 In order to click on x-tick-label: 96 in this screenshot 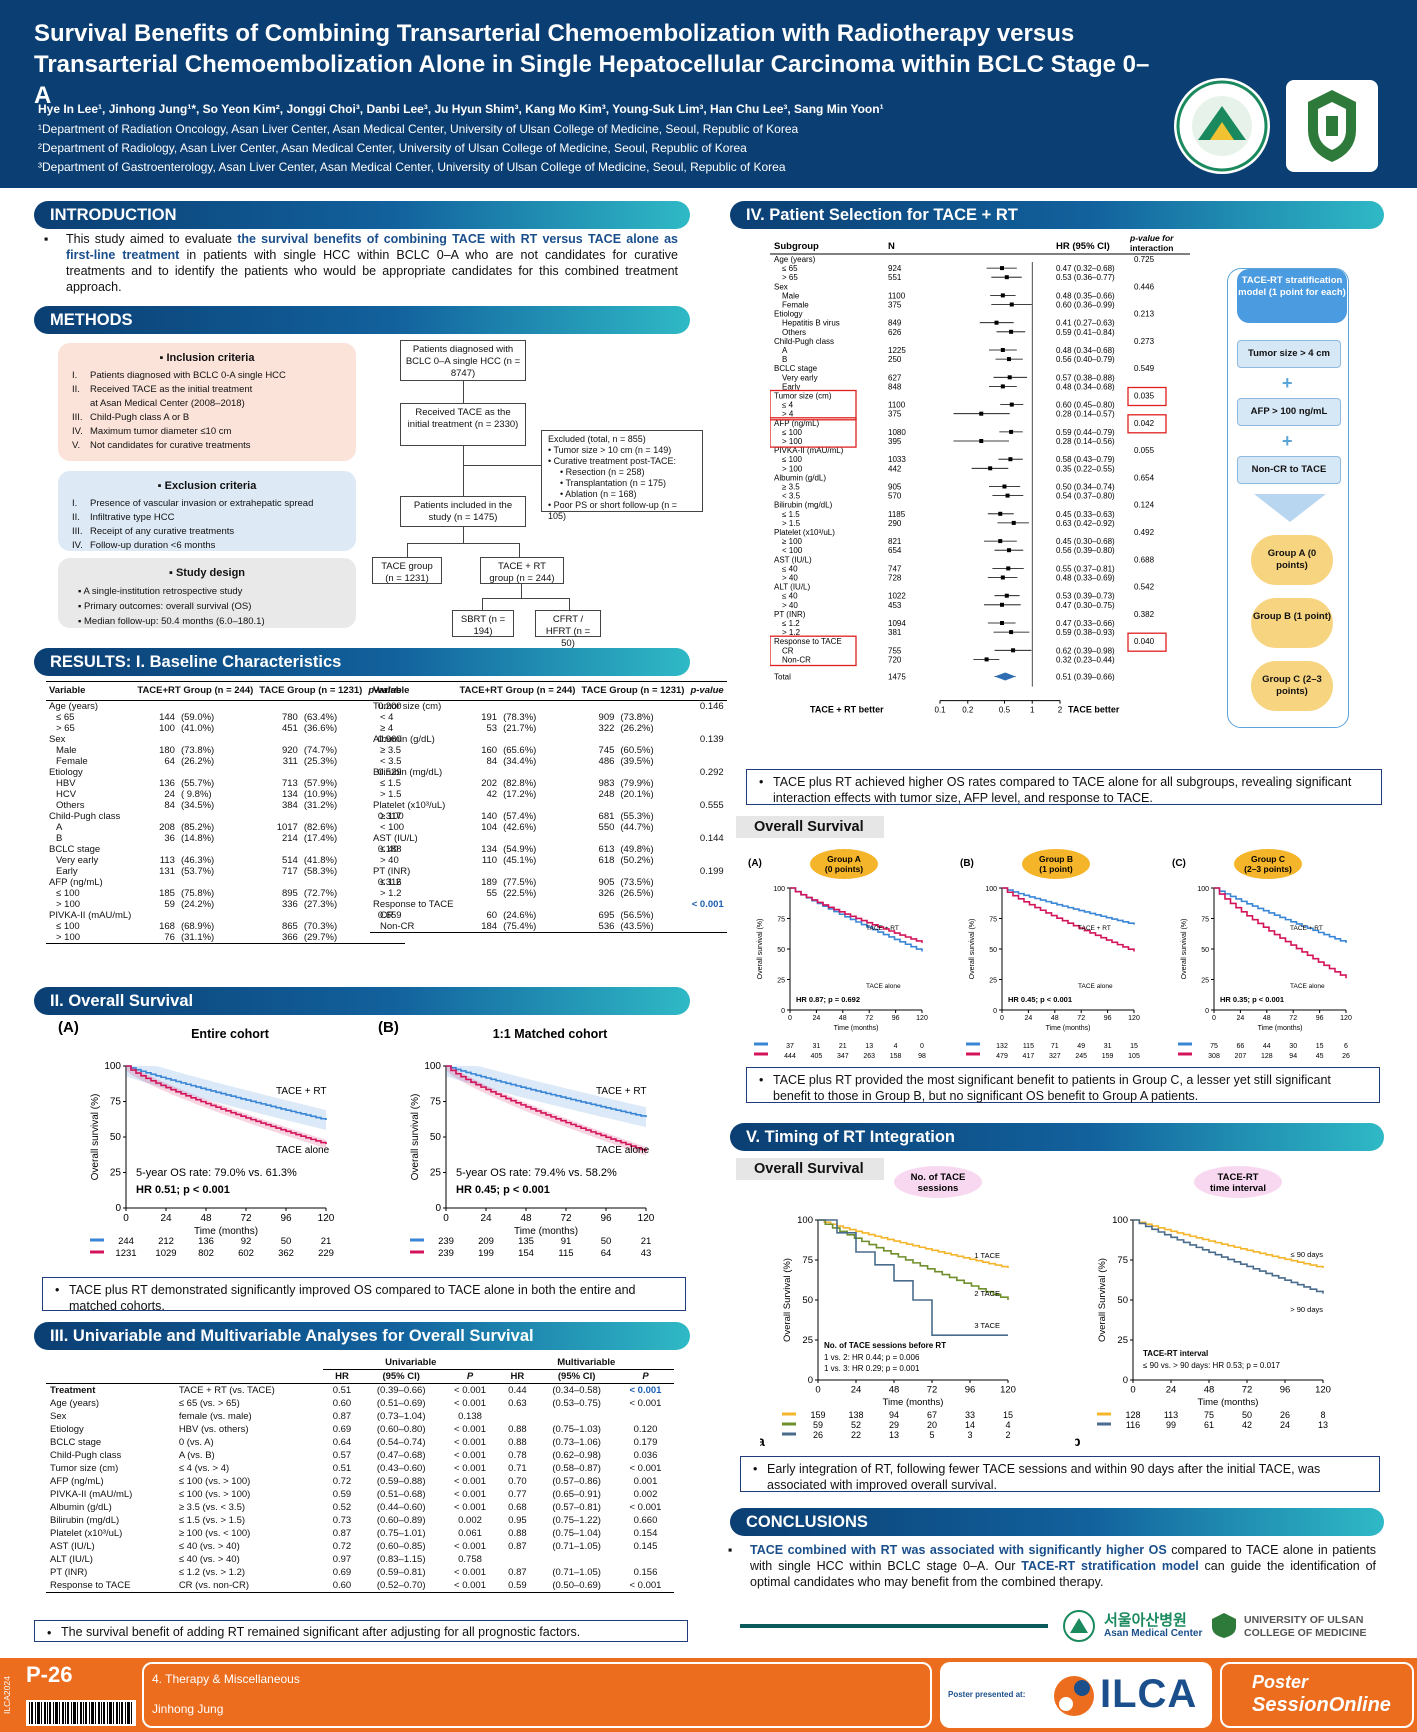, I will do `click(286, 1218)`.